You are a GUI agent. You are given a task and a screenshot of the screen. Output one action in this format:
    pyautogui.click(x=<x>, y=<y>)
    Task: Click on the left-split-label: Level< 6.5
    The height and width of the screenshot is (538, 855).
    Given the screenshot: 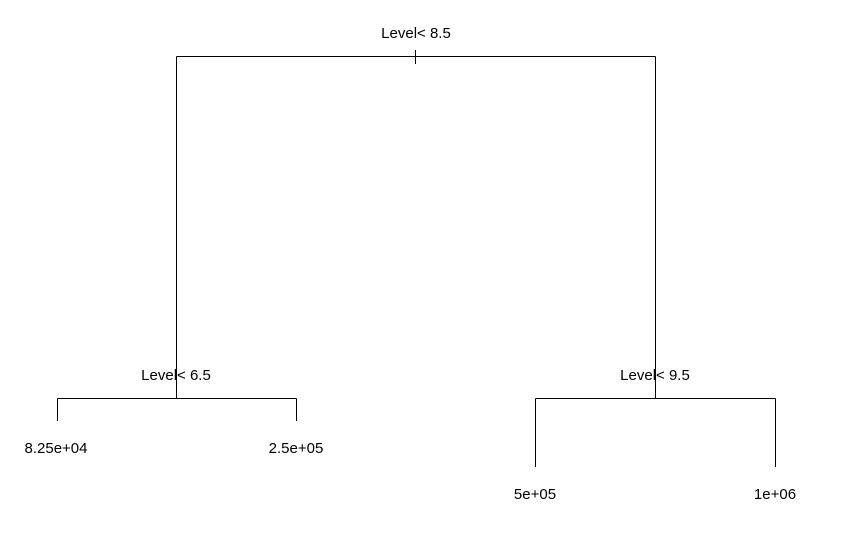 What is the action you would take?
    pyautogui.click(x=176, y=375)
    